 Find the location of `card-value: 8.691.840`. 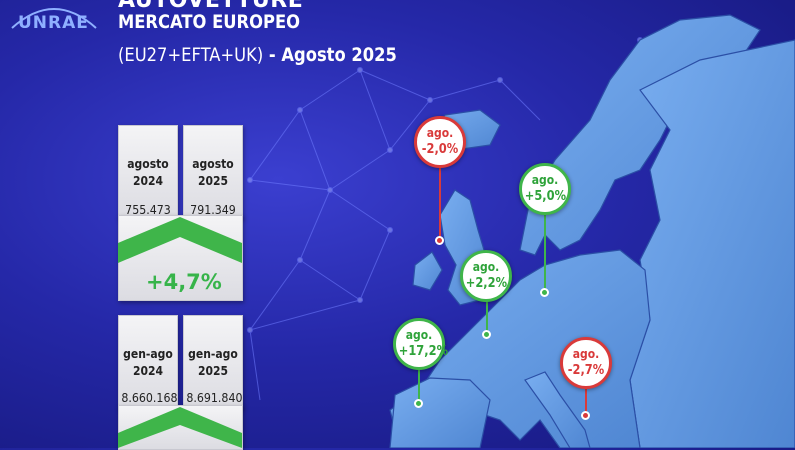

card-value: 8.691.840 is located at coordinates (214, 398).